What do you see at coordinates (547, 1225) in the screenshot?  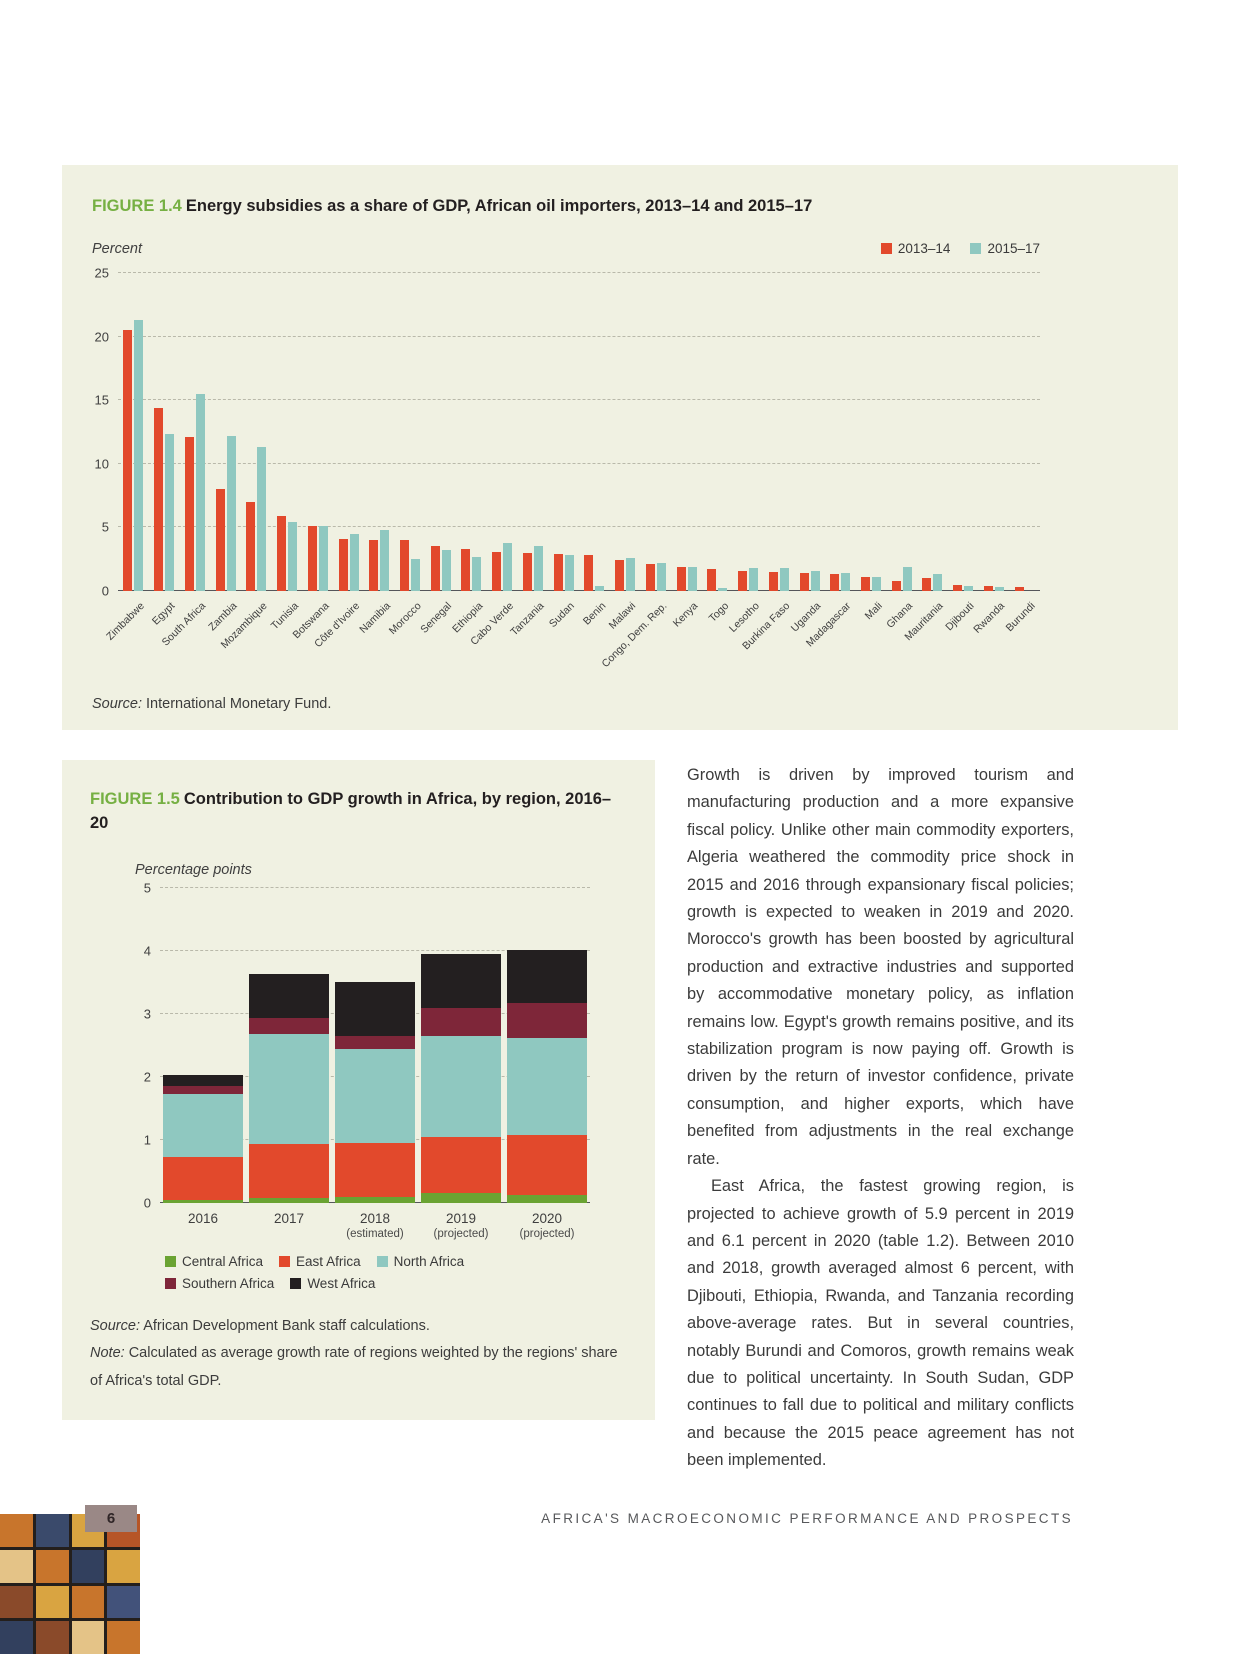 I see `x-axis-label: 2020 (projected)` at bounding box center [547, 1225].